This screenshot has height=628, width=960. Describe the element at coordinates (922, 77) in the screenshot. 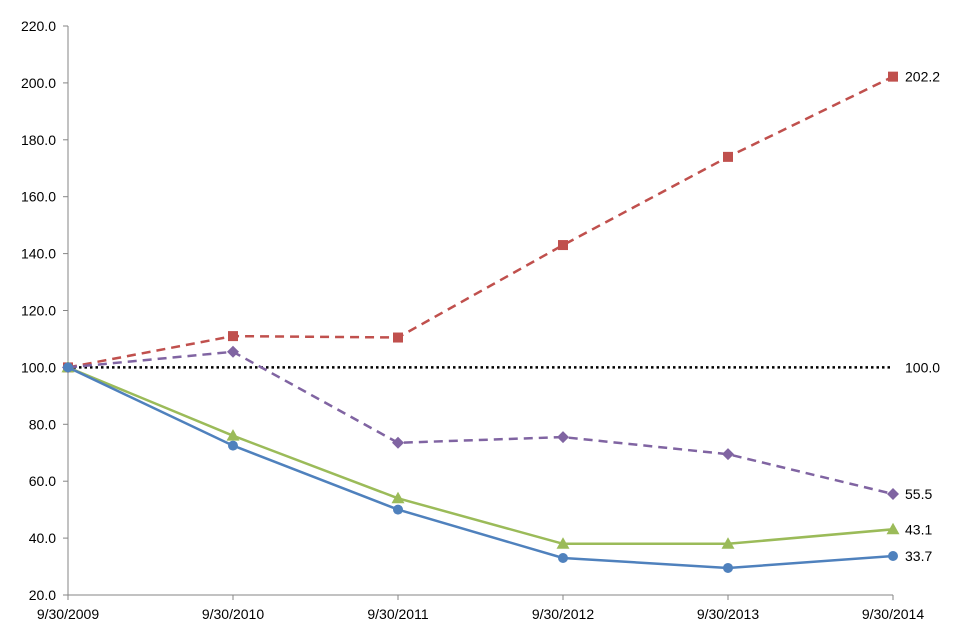

I see `series-end-label: 202.2` at that location.